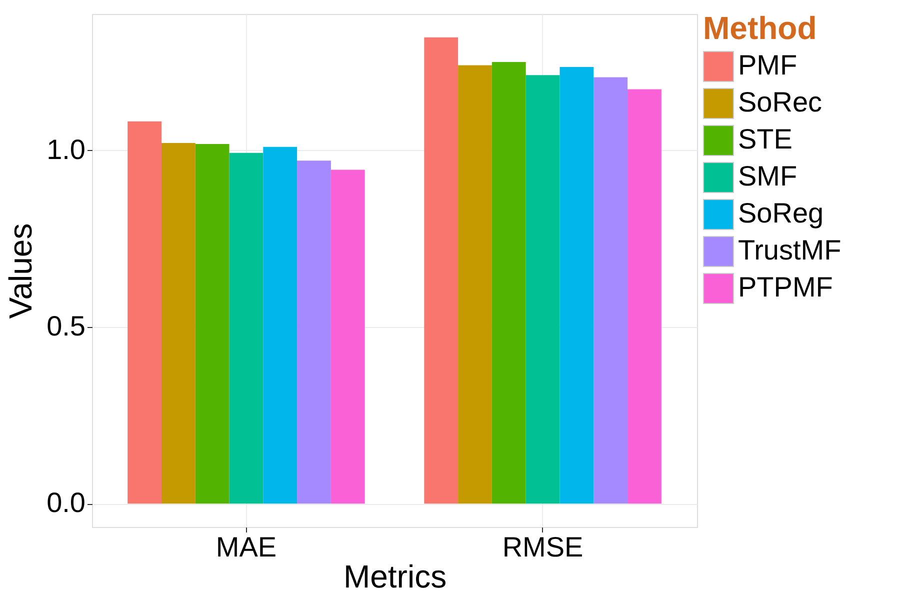  What do you see at coordinates (66, 149) in the screenshot?
I see `y-tick-label: 1.0` at bounding box center [66, 149].